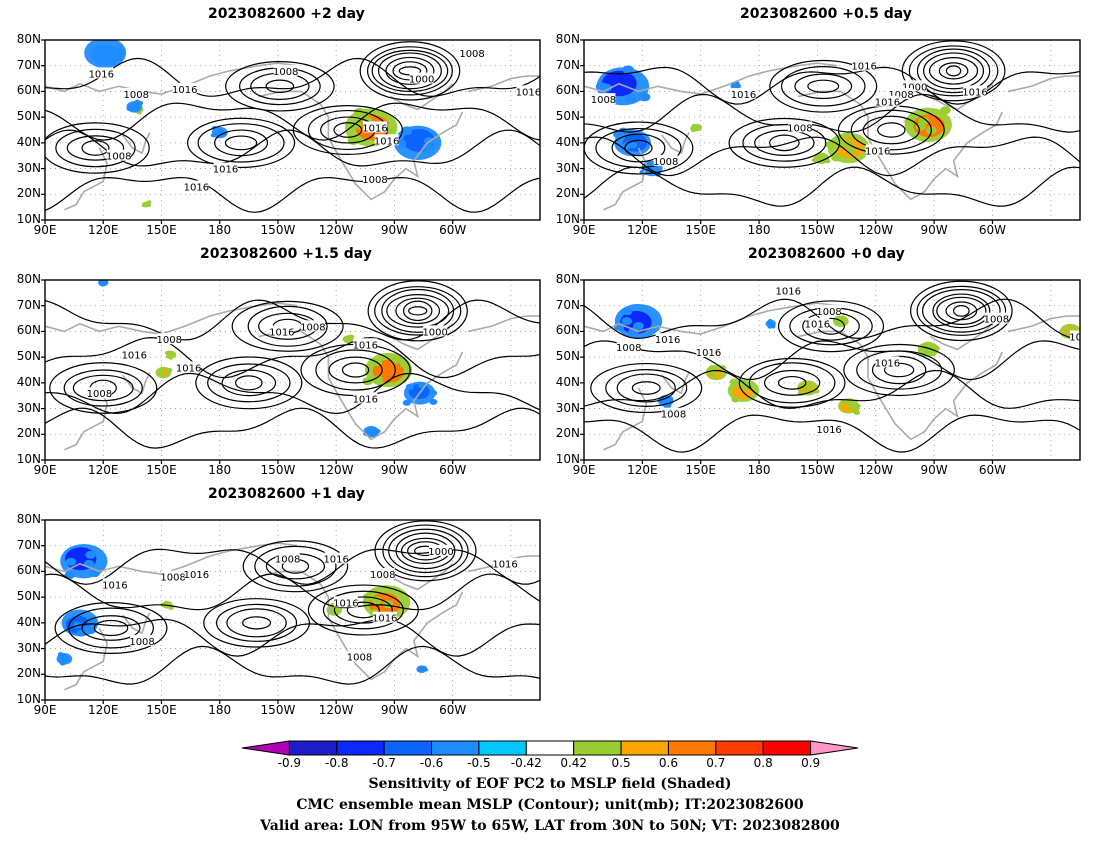 The height and width of the screenshot is (850, 1100). Describe the element at coordinates (567, 330) in the screenshot. I see `y-tick-label: 60N` at that location.